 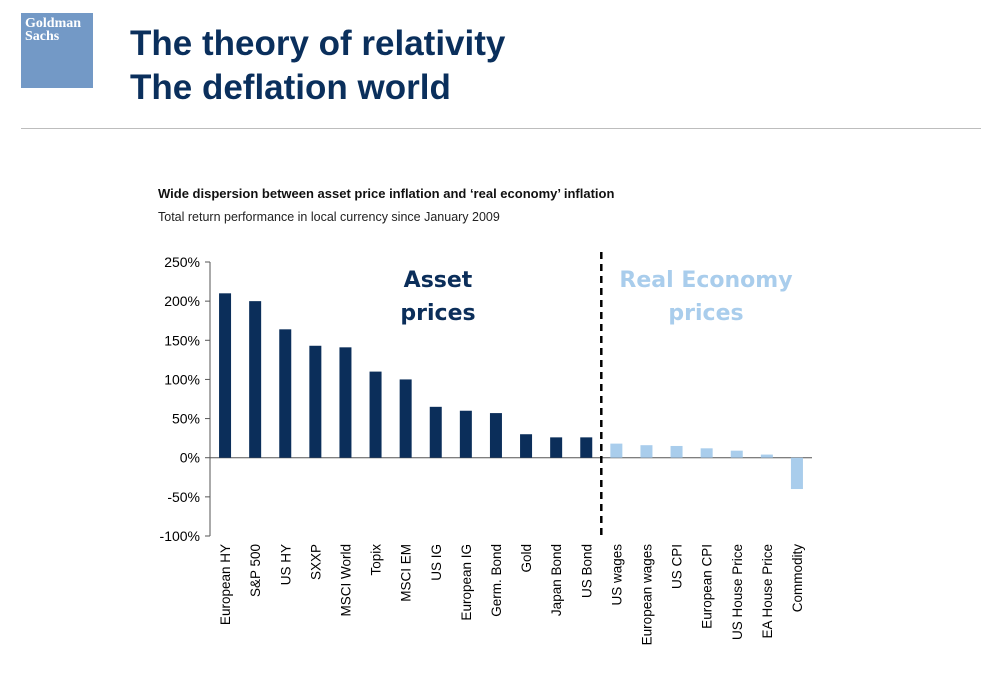 What do you see at coordinates (767, 591) in the screenshot?
I see `x-tick-label: EA House Price` at bounding box center [767, 591].